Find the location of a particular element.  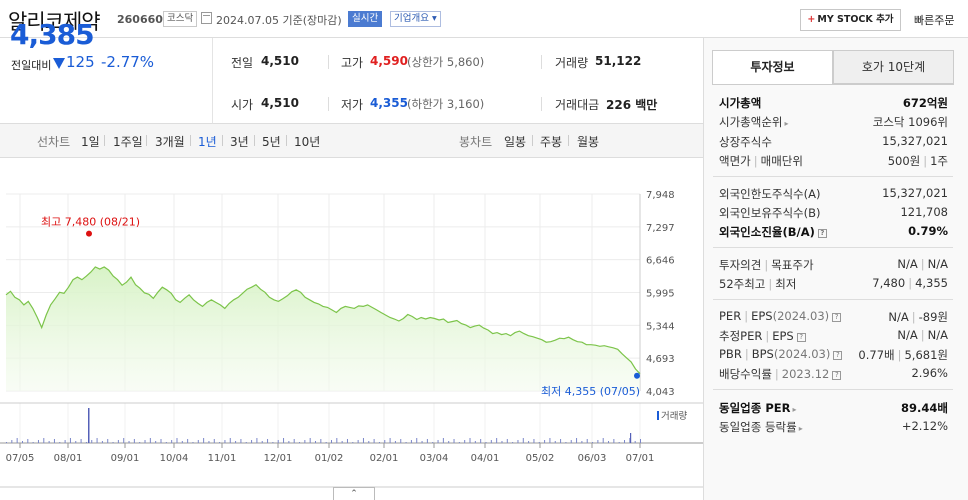

tab-weekly: 주봉 is located at coordinates (551, 142).